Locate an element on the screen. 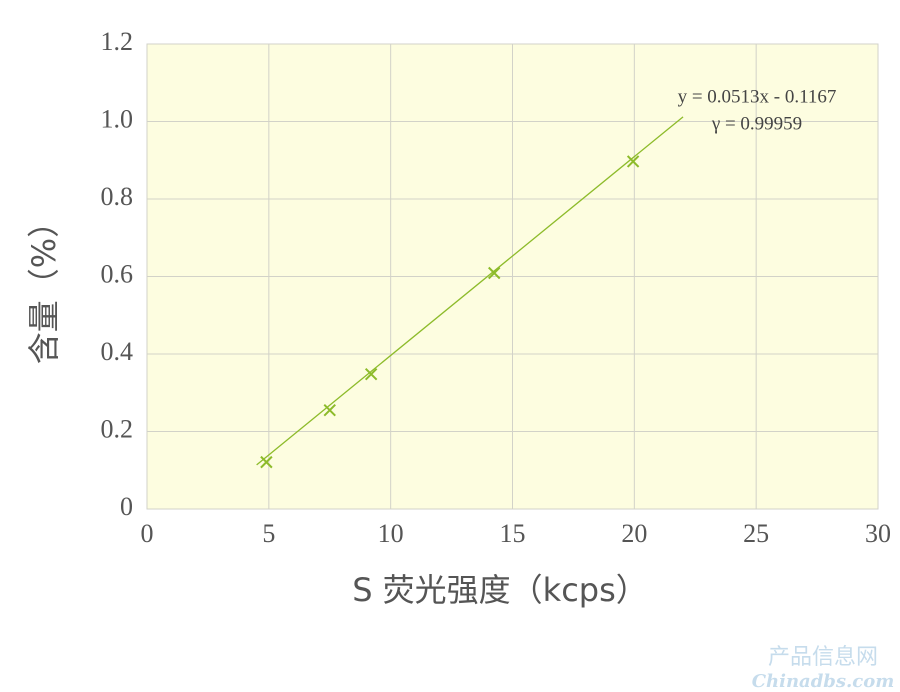 The width and height of the screenshot is (900, 692). y-tick-label: 1.2 is located at coordinates (117, 41).